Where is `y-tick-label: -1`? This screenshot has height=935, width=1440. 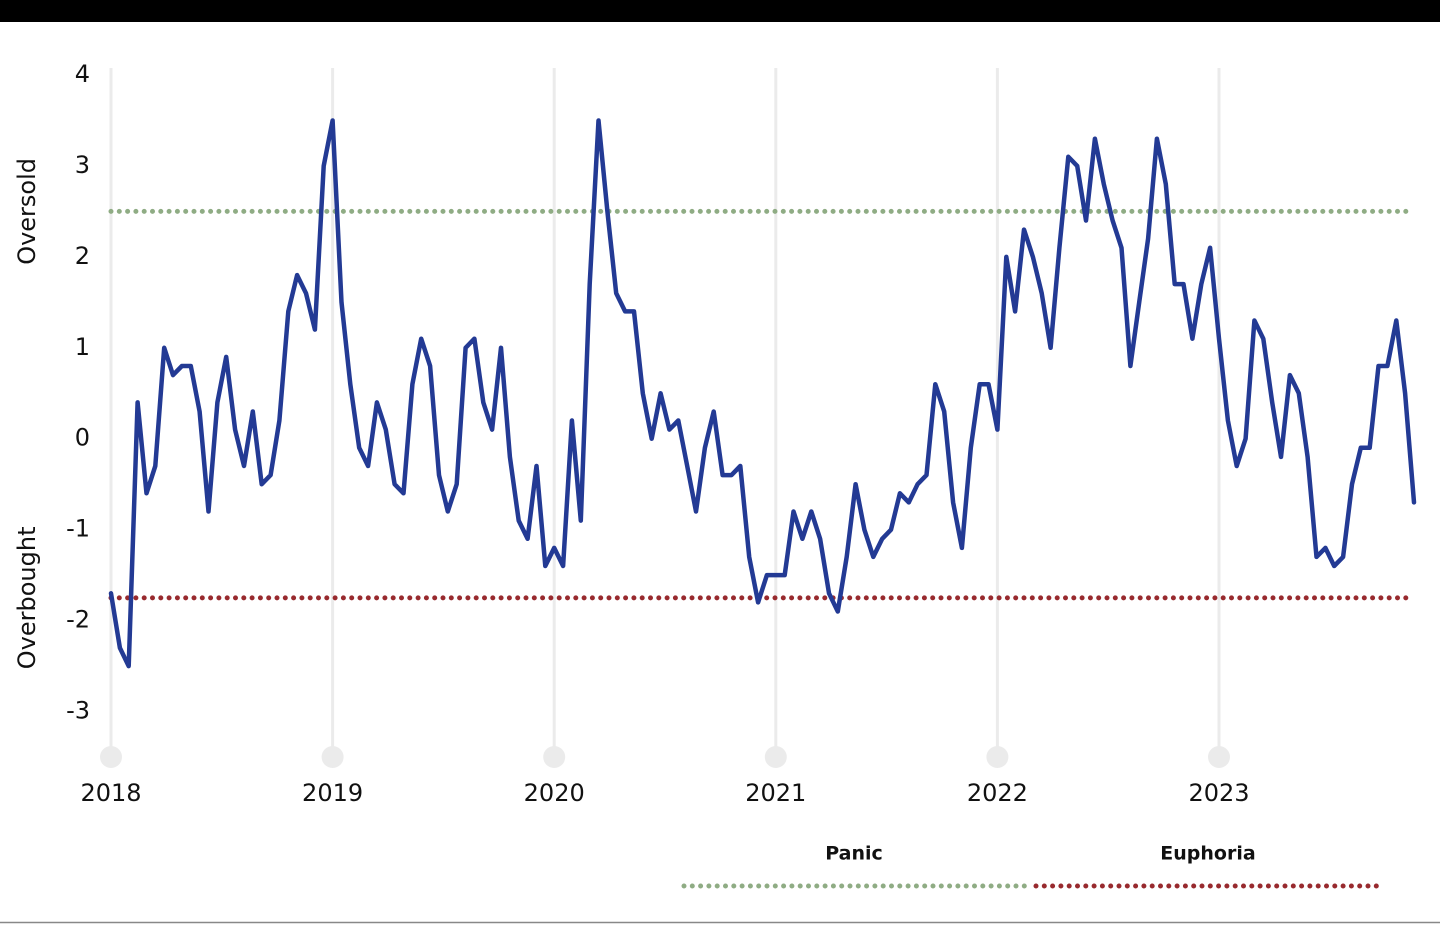 y-tick-label: -1 is located at coordinates (78, 529).